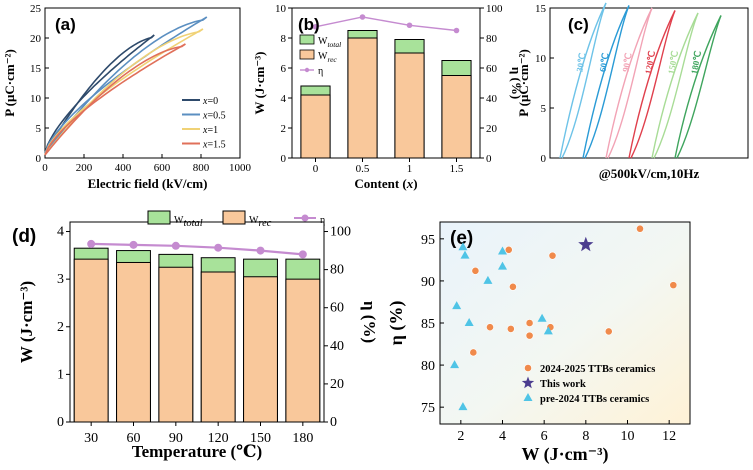 The image size is (753, 470). What do you see at coordinates (628, 436) in the screenshot?
I see `x-tick-label: 10` at bounding box center [628, 436].